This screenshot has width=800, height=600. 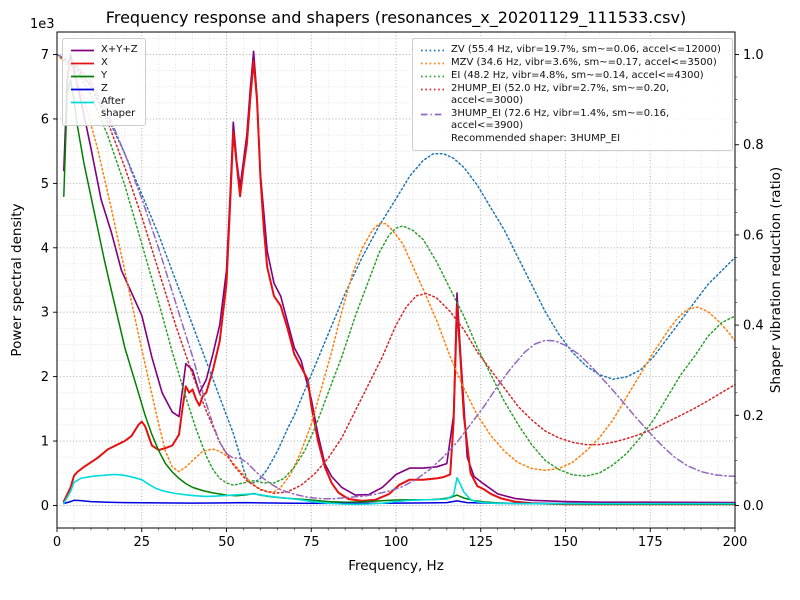 What do you see at coordinates (399, 489) in the screenshot?
I see `series-after-shaper` at bounding box center [399, 489].